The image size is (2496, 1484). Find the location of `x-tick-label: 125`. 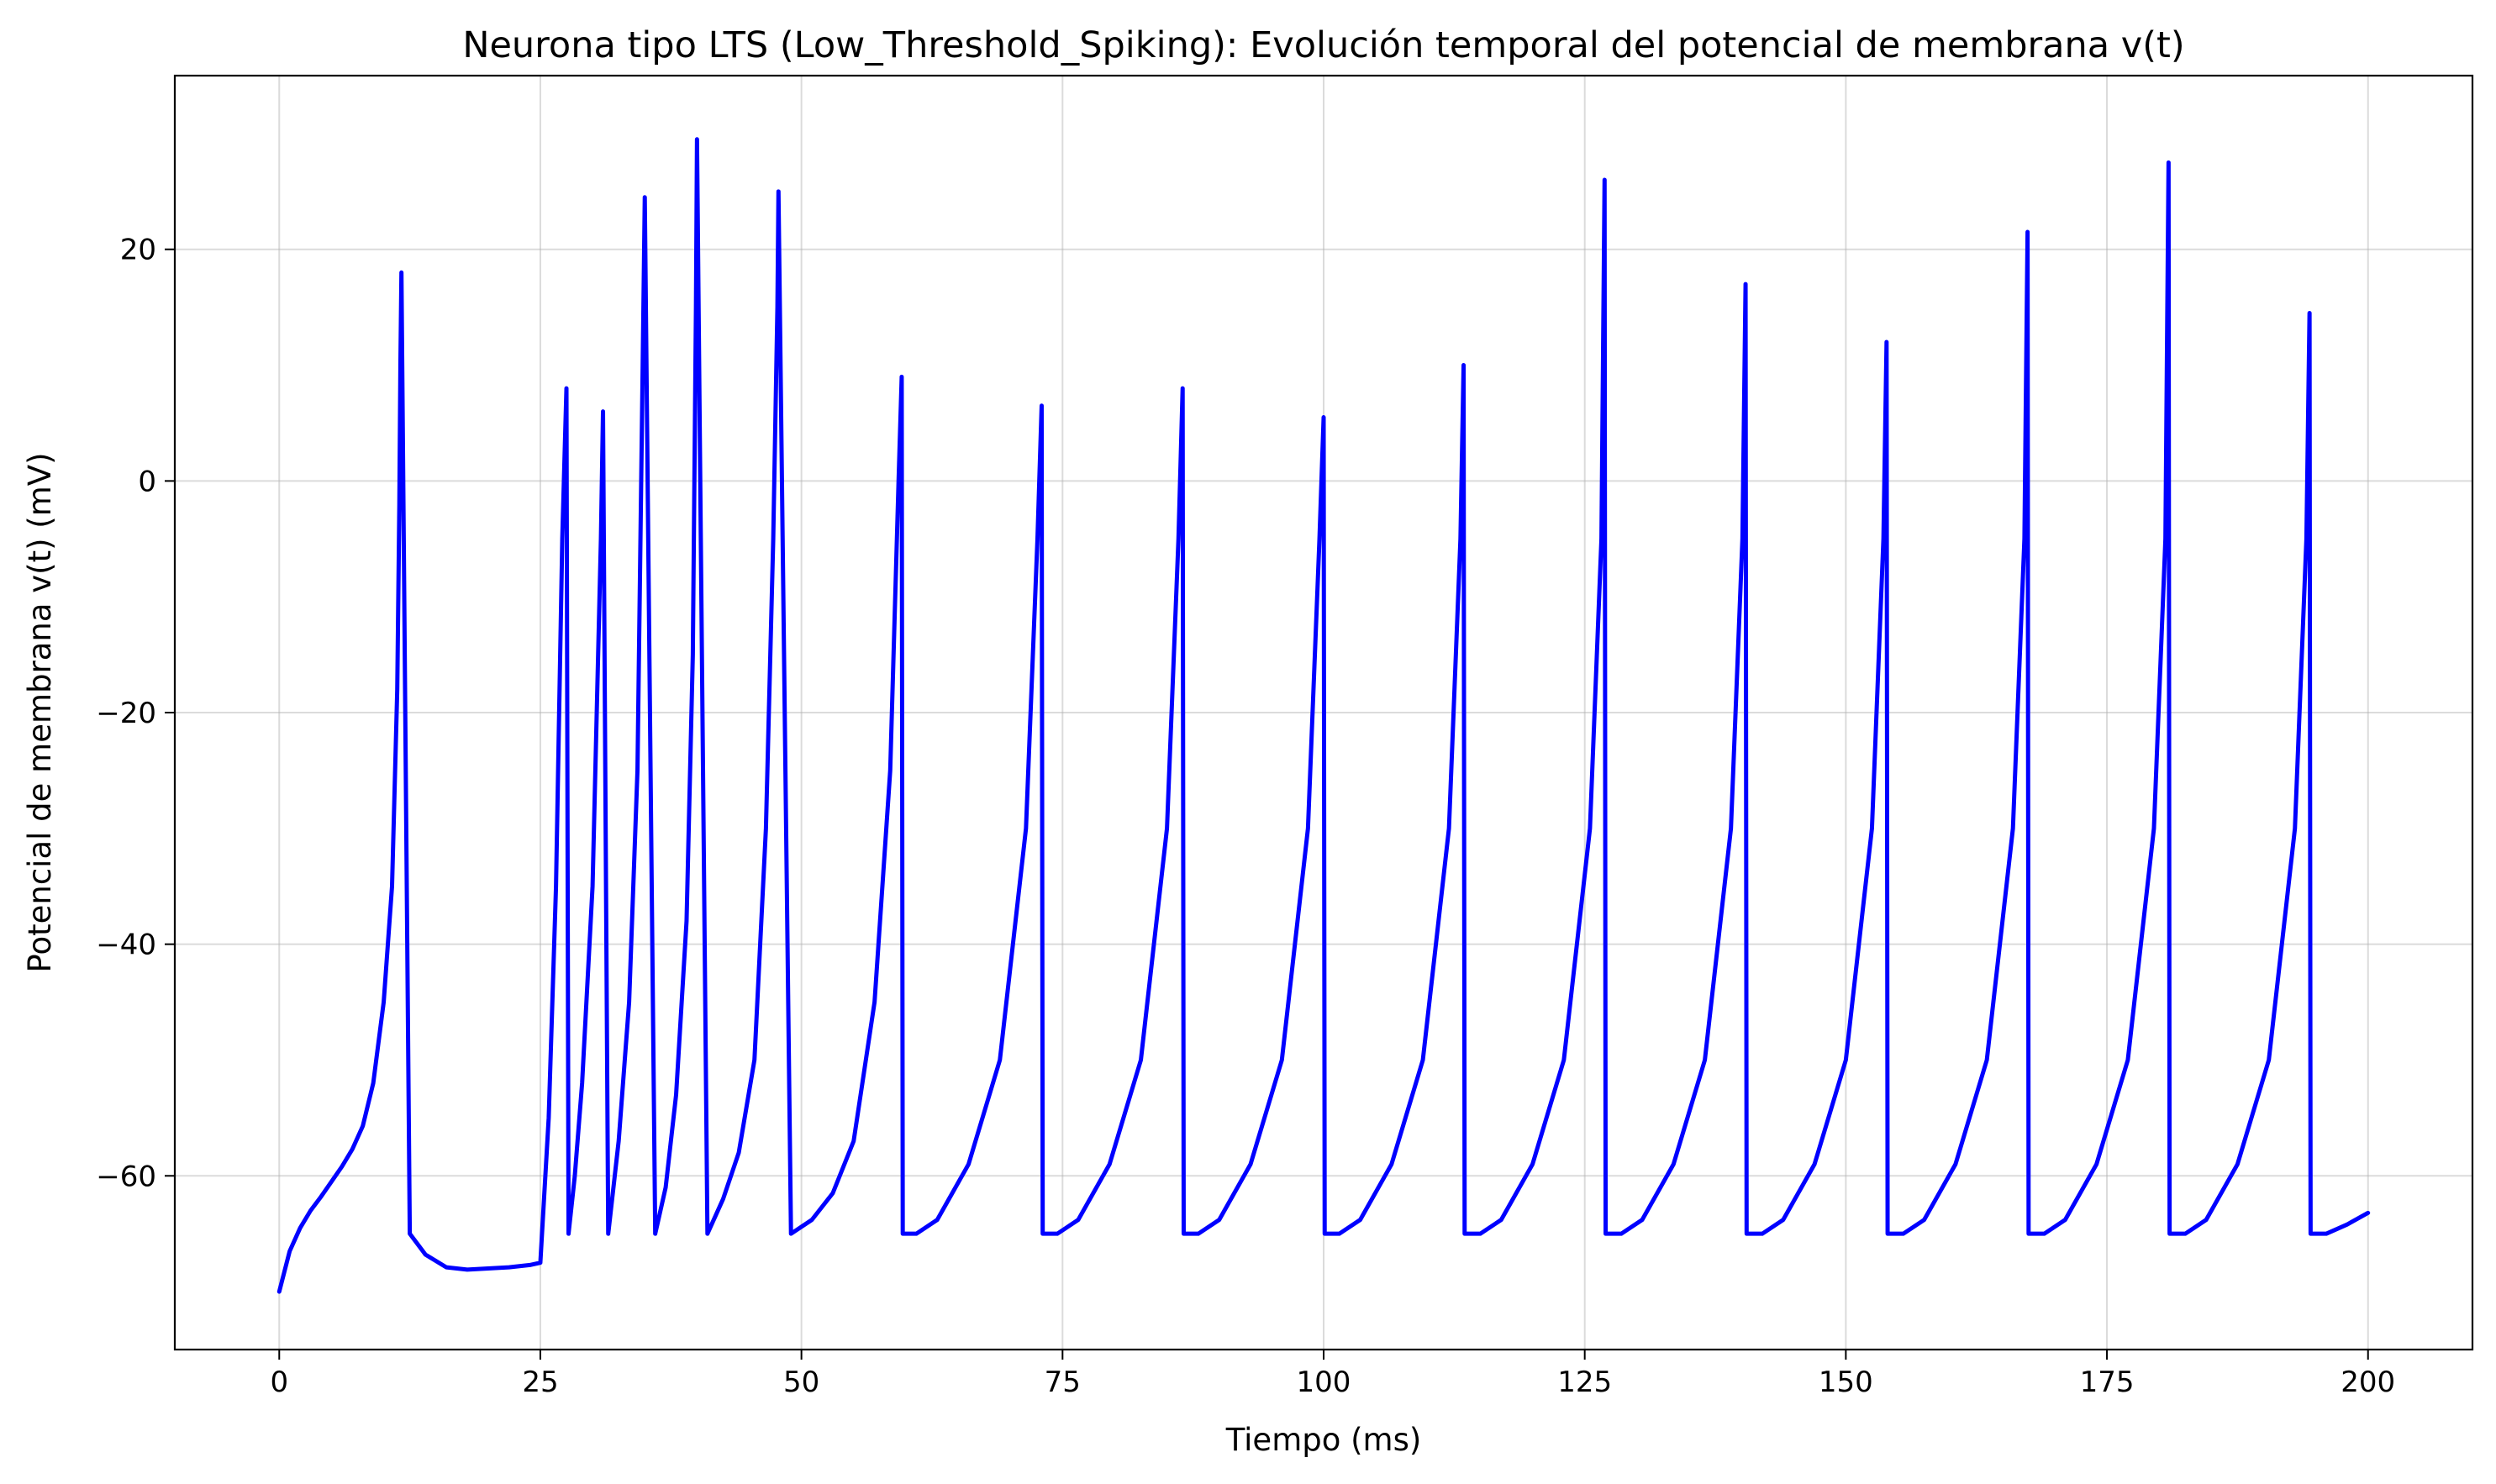

x-tick-label: 125 is located at coordinates (1584, 1382).